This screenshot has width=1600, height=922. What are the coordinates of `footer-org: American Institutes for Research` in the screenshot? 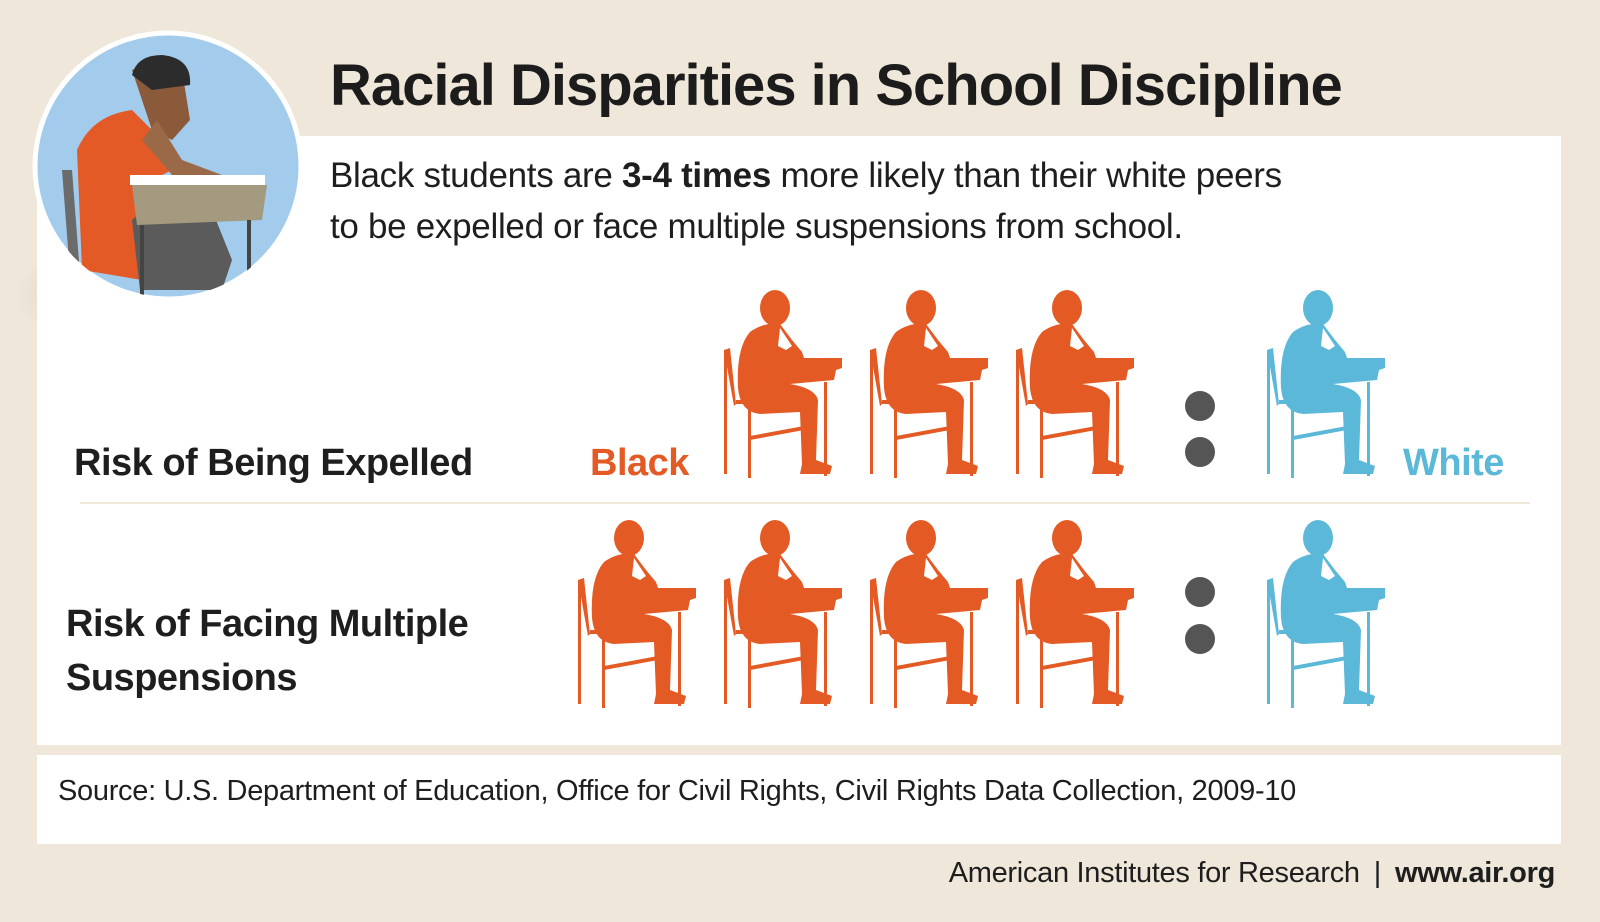 It's located at (1154, 873).